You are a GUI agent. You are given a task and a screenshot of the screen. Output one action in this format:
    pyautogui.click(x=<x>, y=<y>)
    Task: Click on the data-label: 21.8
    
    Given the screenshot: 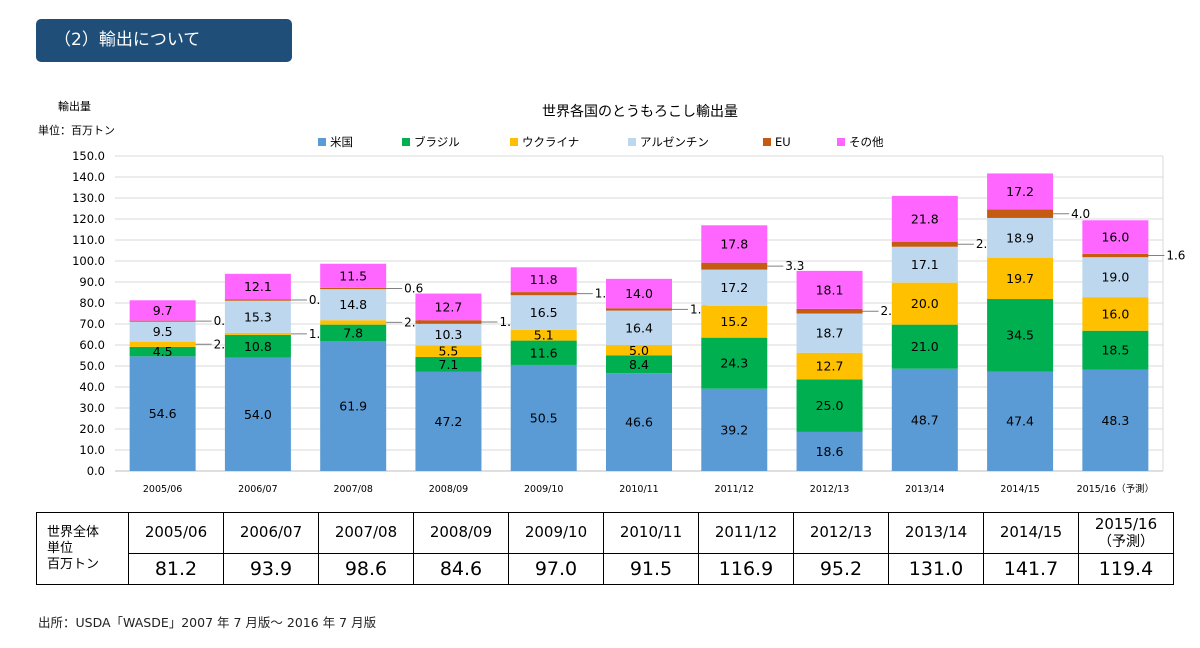 What is the action you would take?
    pyautogui.click(x=925, y=218)
    